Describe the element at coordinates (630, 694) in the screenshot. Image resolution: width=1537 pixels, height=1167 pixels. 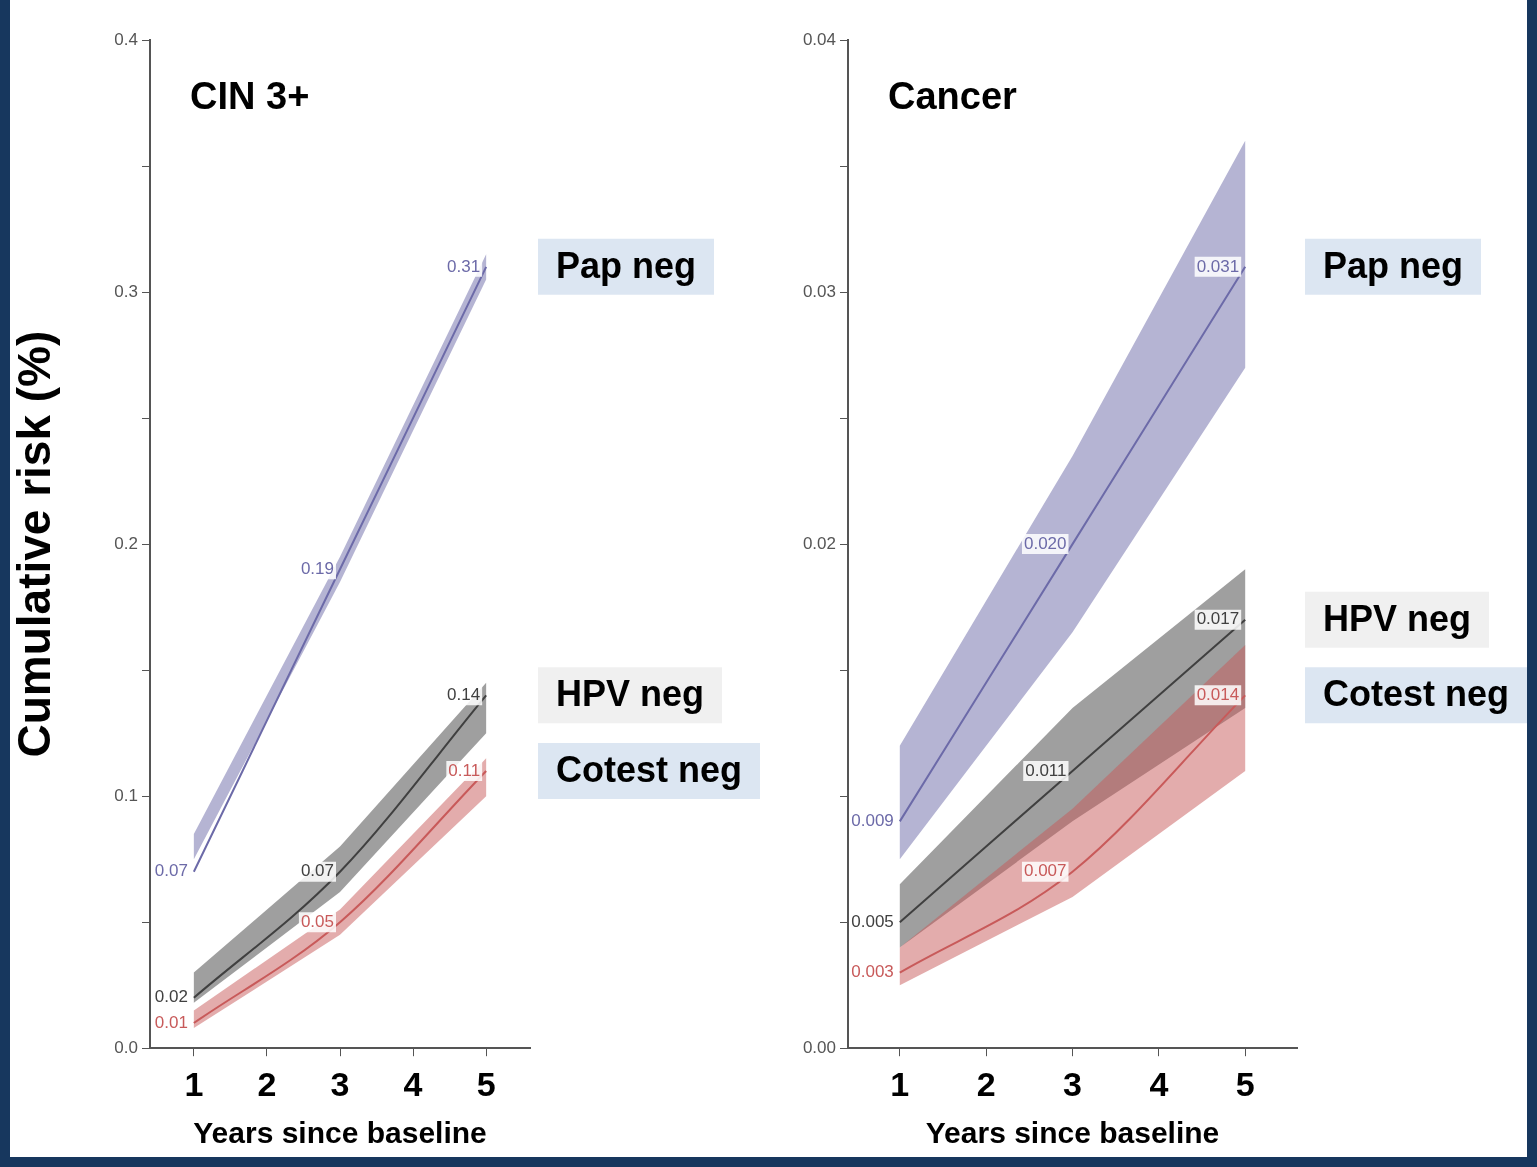
I see `series-label: HPV neg` at that location.